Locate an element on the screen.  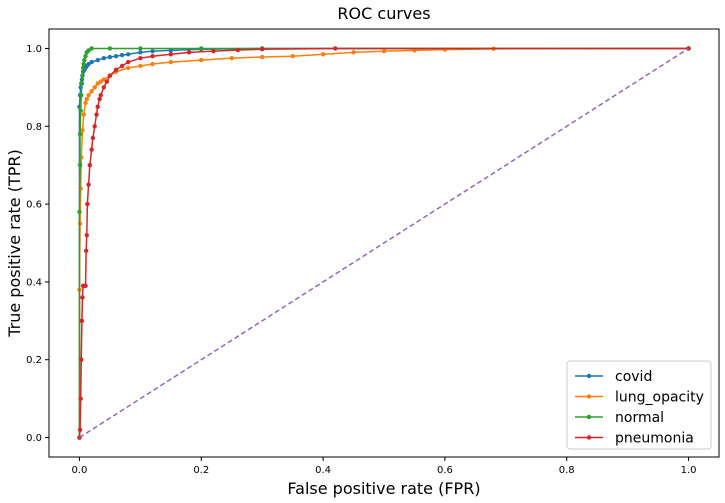
y-tick-label: 0.8 is located at coordinates (34, 127).